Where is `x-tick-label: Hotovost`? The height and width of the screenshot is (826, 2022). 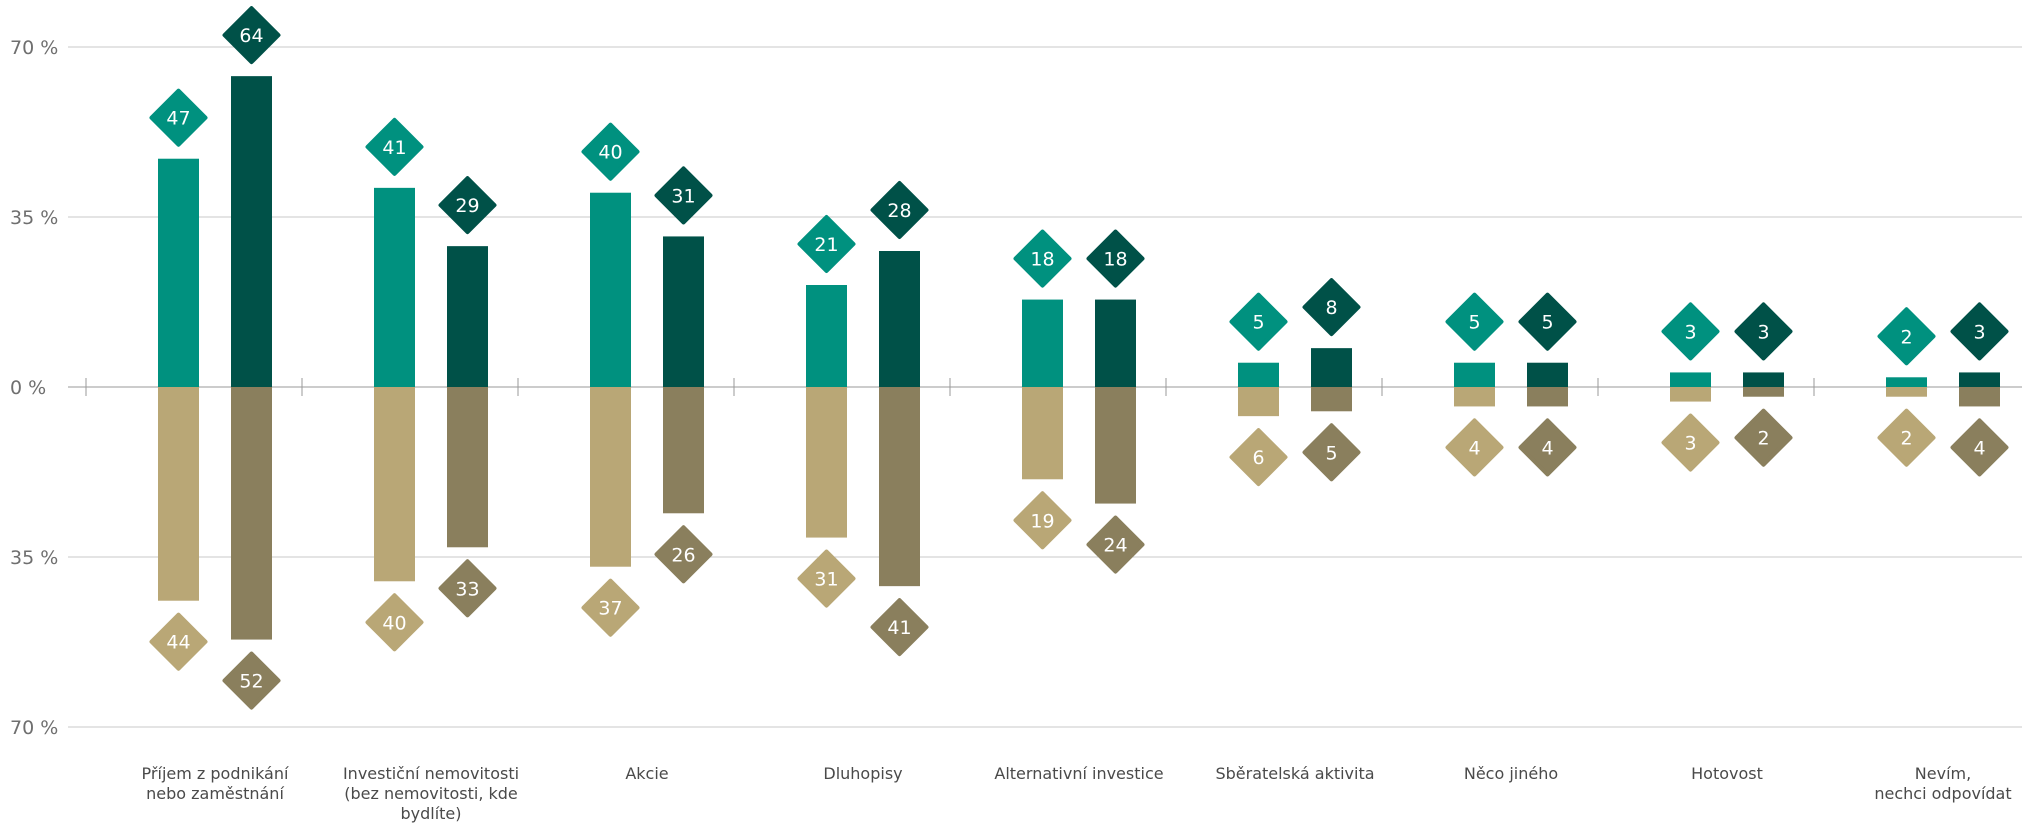
x-tick-label: Hotovost is located at coordinates (1727, 773).